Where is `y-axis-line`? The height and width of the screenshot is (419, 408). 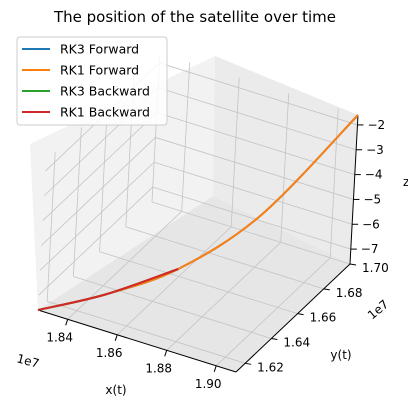
y-axis-line is located at coordinates (293, 318).